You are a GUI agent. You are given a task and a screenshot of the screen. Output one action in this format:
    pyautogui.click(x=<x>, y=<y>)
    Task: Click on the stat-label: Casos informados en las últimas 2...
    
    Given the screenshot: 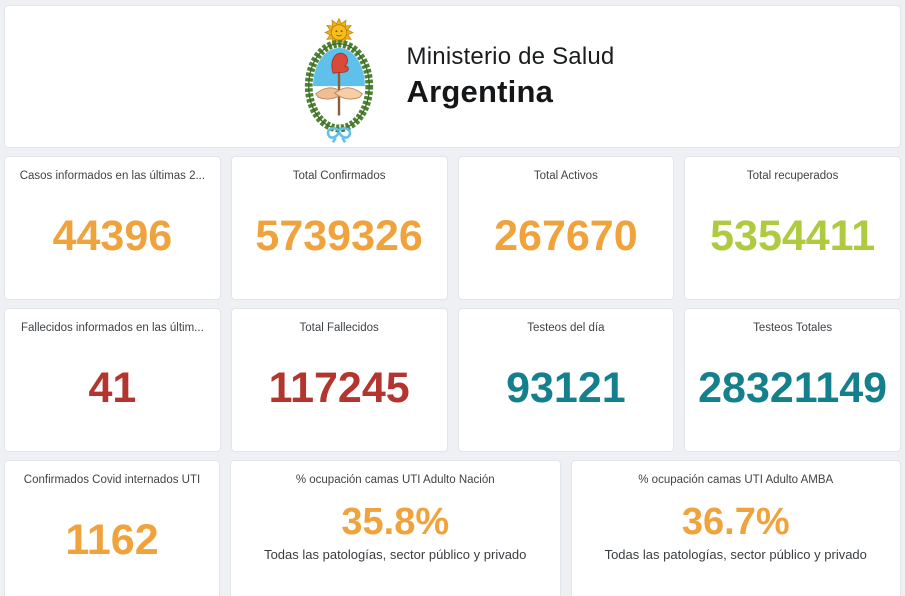 What is the action you would take?
    pyautogui.click(x=112, y=176)
    